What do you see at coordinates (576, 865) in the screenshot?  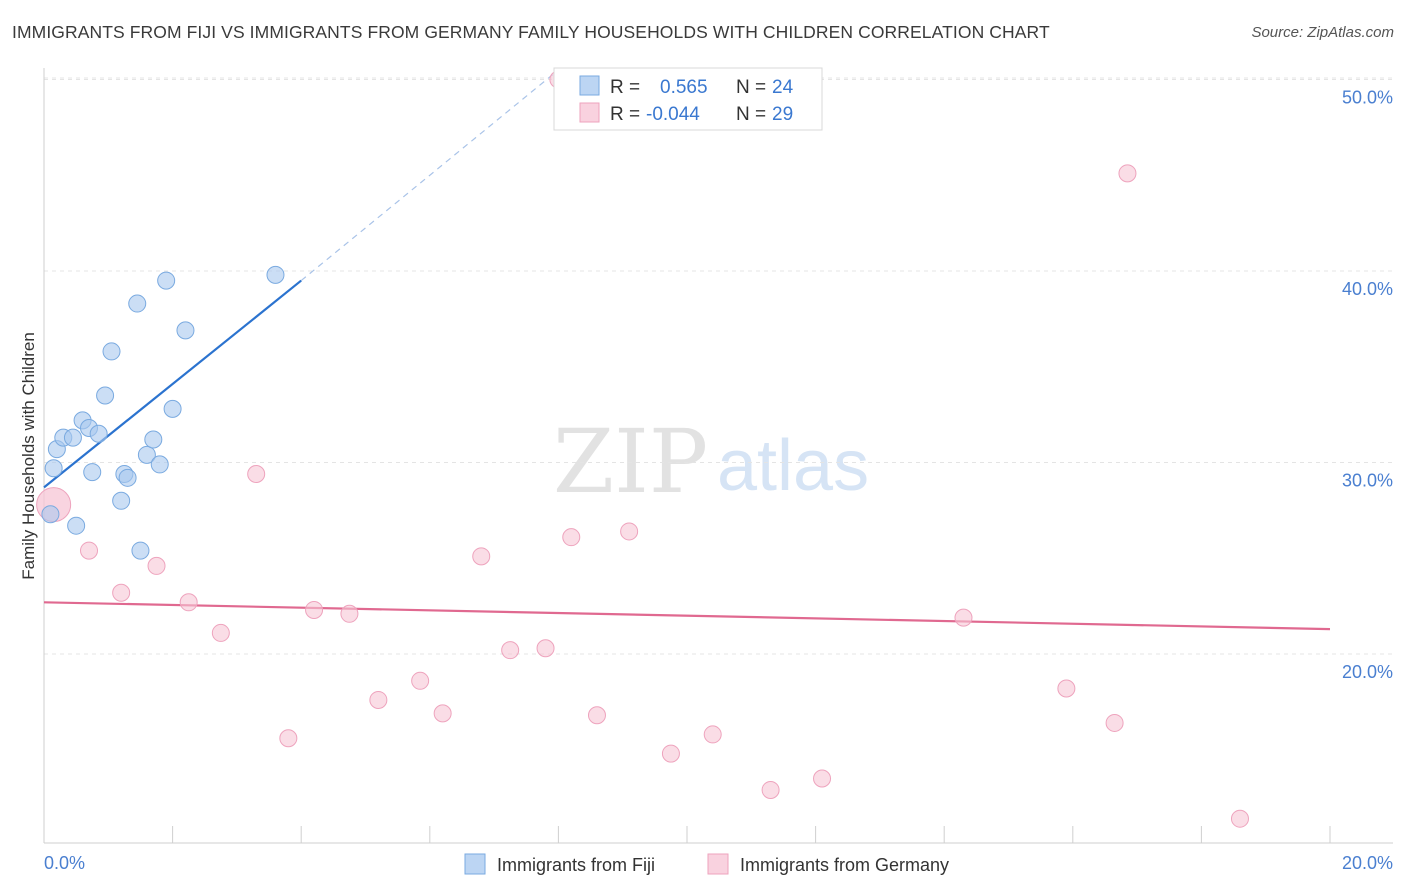 I see `bottom-legend-label-fiji: Immigrants from Fiji` at bounding box center [576, 865].